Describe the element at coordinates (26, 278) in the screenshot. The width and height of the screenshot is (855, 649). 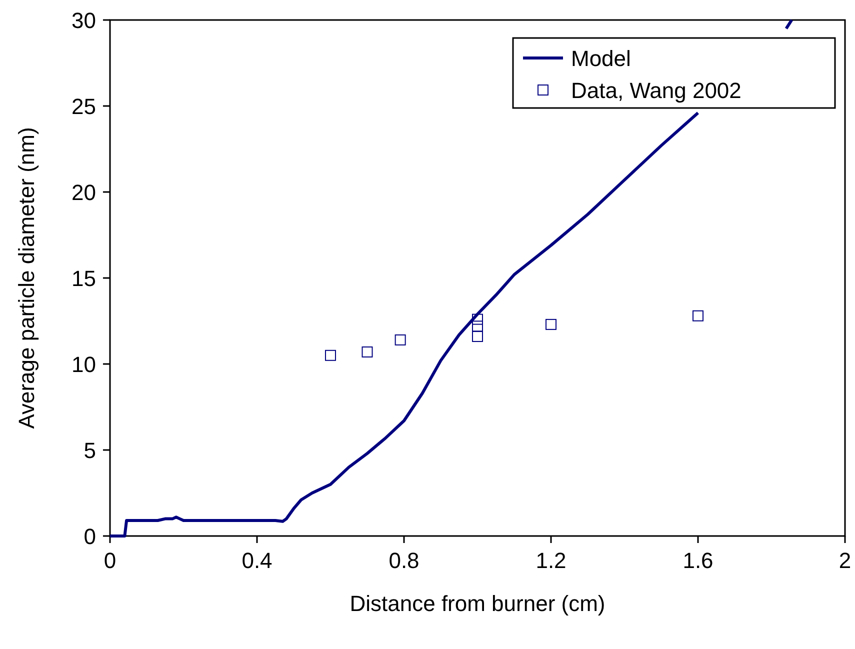
I see `y-axis-title: Average particle diameter (nm)` at that location.